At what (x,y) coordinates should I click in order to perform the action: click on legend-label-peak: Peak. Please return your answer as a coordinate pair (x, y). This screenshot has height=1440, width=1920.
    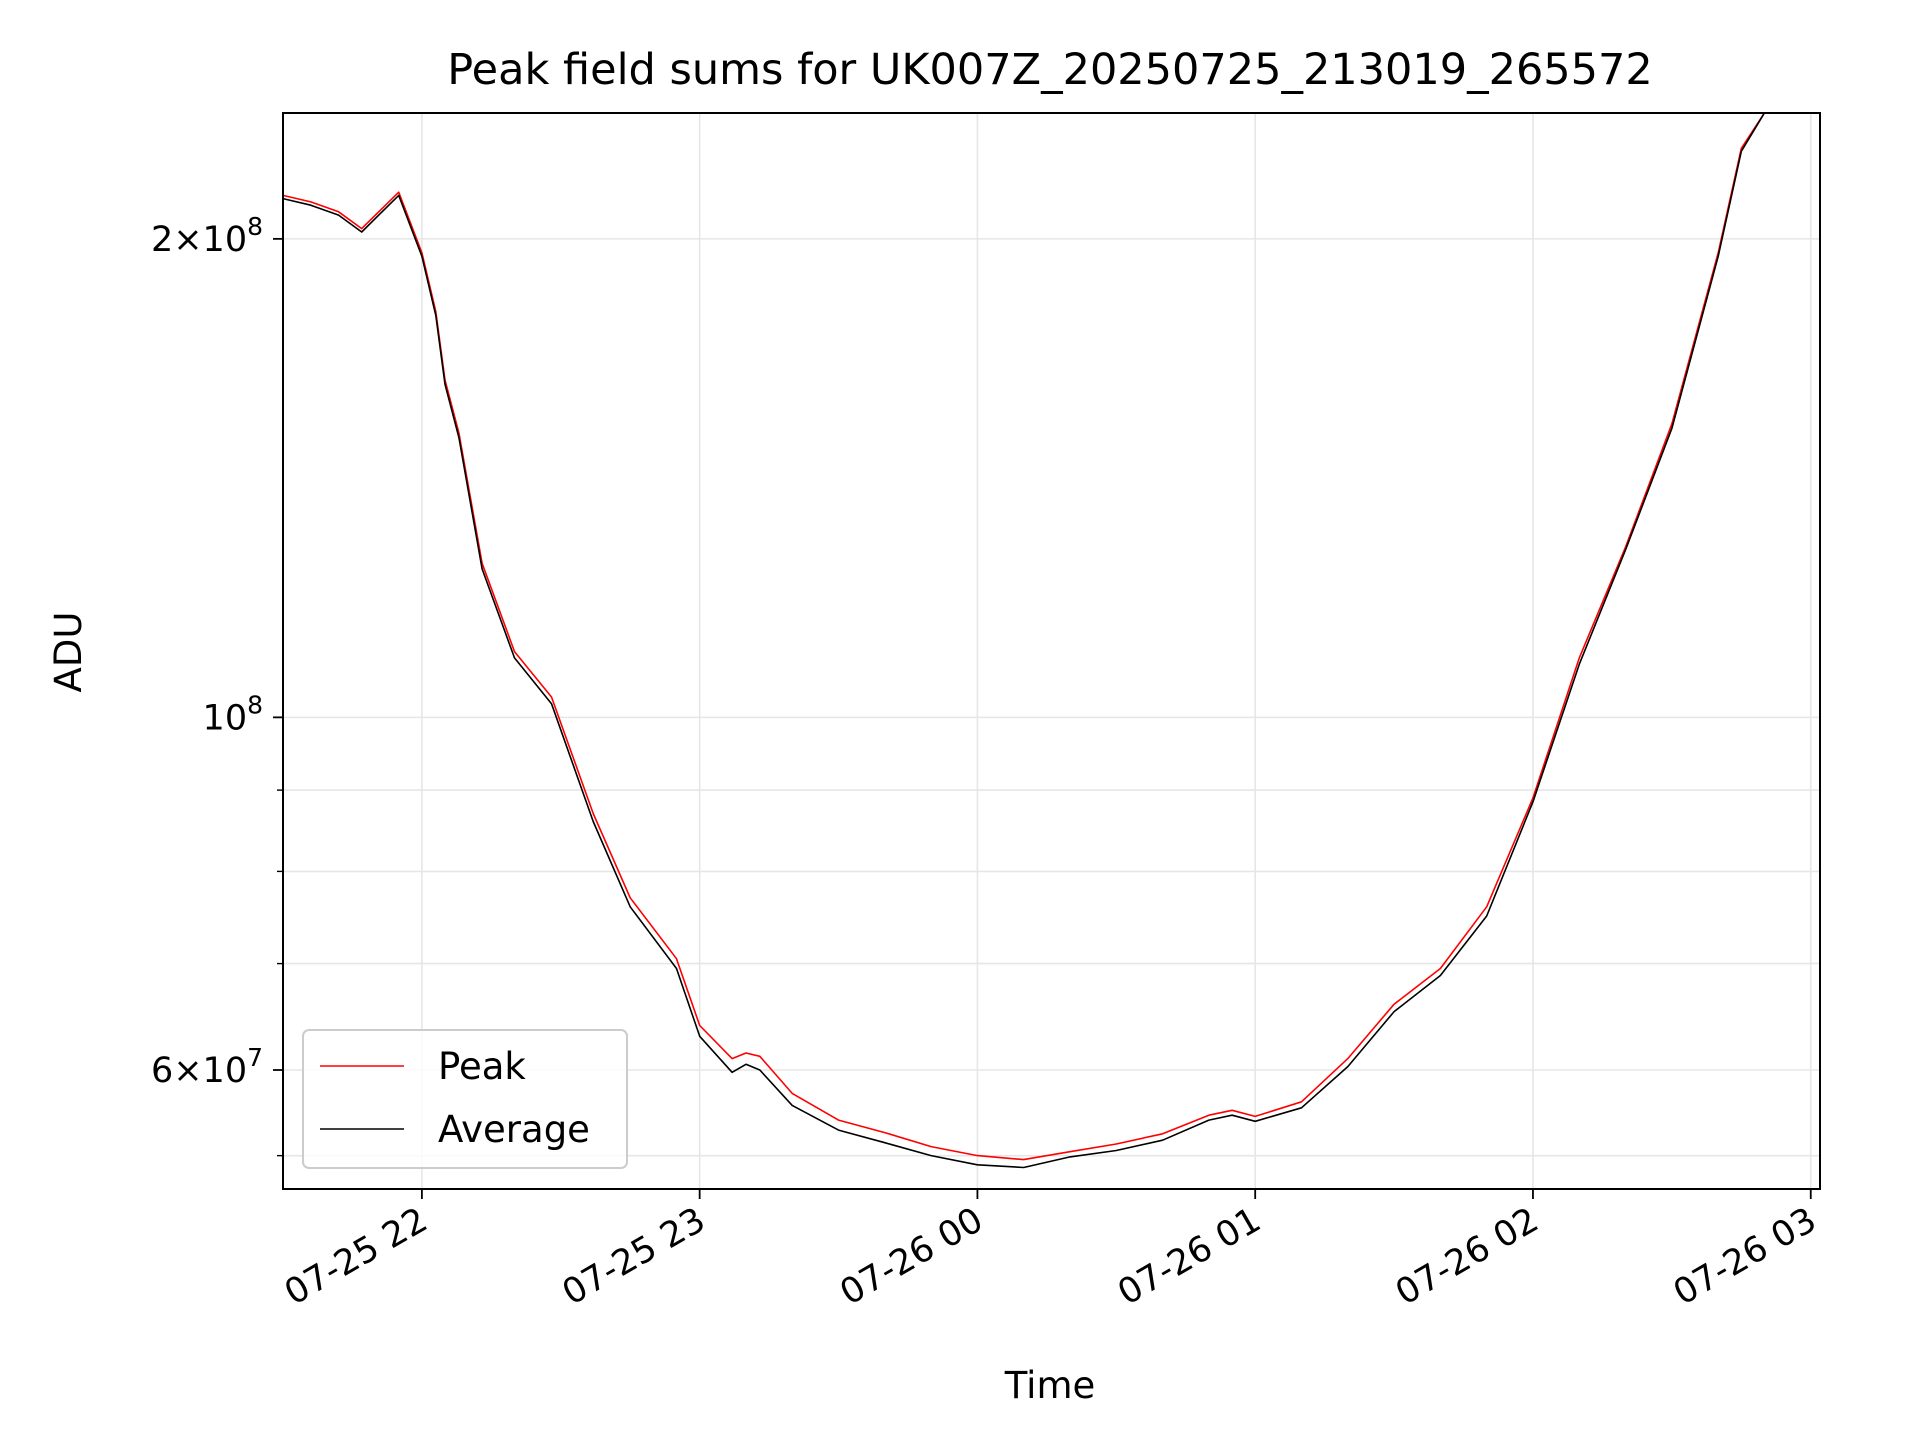
    Looking at the image, I should click on (482, 1066).